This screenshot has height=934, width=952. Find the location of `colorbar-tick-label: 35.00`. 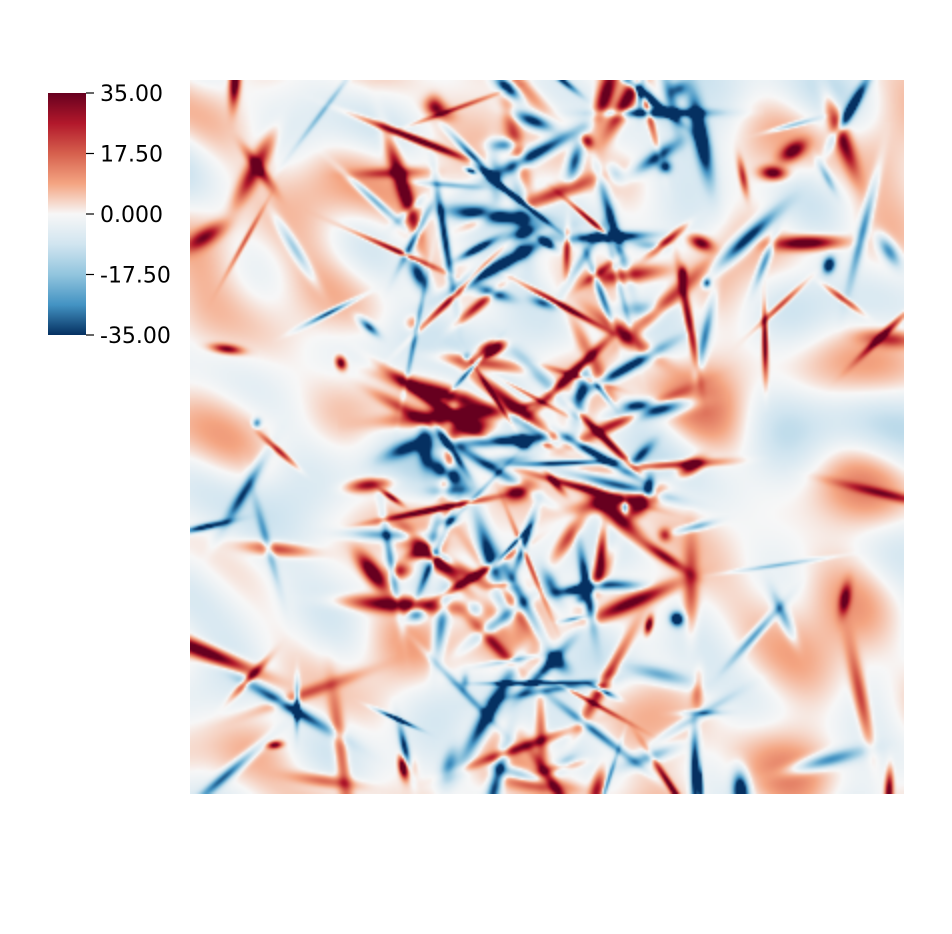

colorbar-tick-label: 35.00 is located at coordinates (131, 94).